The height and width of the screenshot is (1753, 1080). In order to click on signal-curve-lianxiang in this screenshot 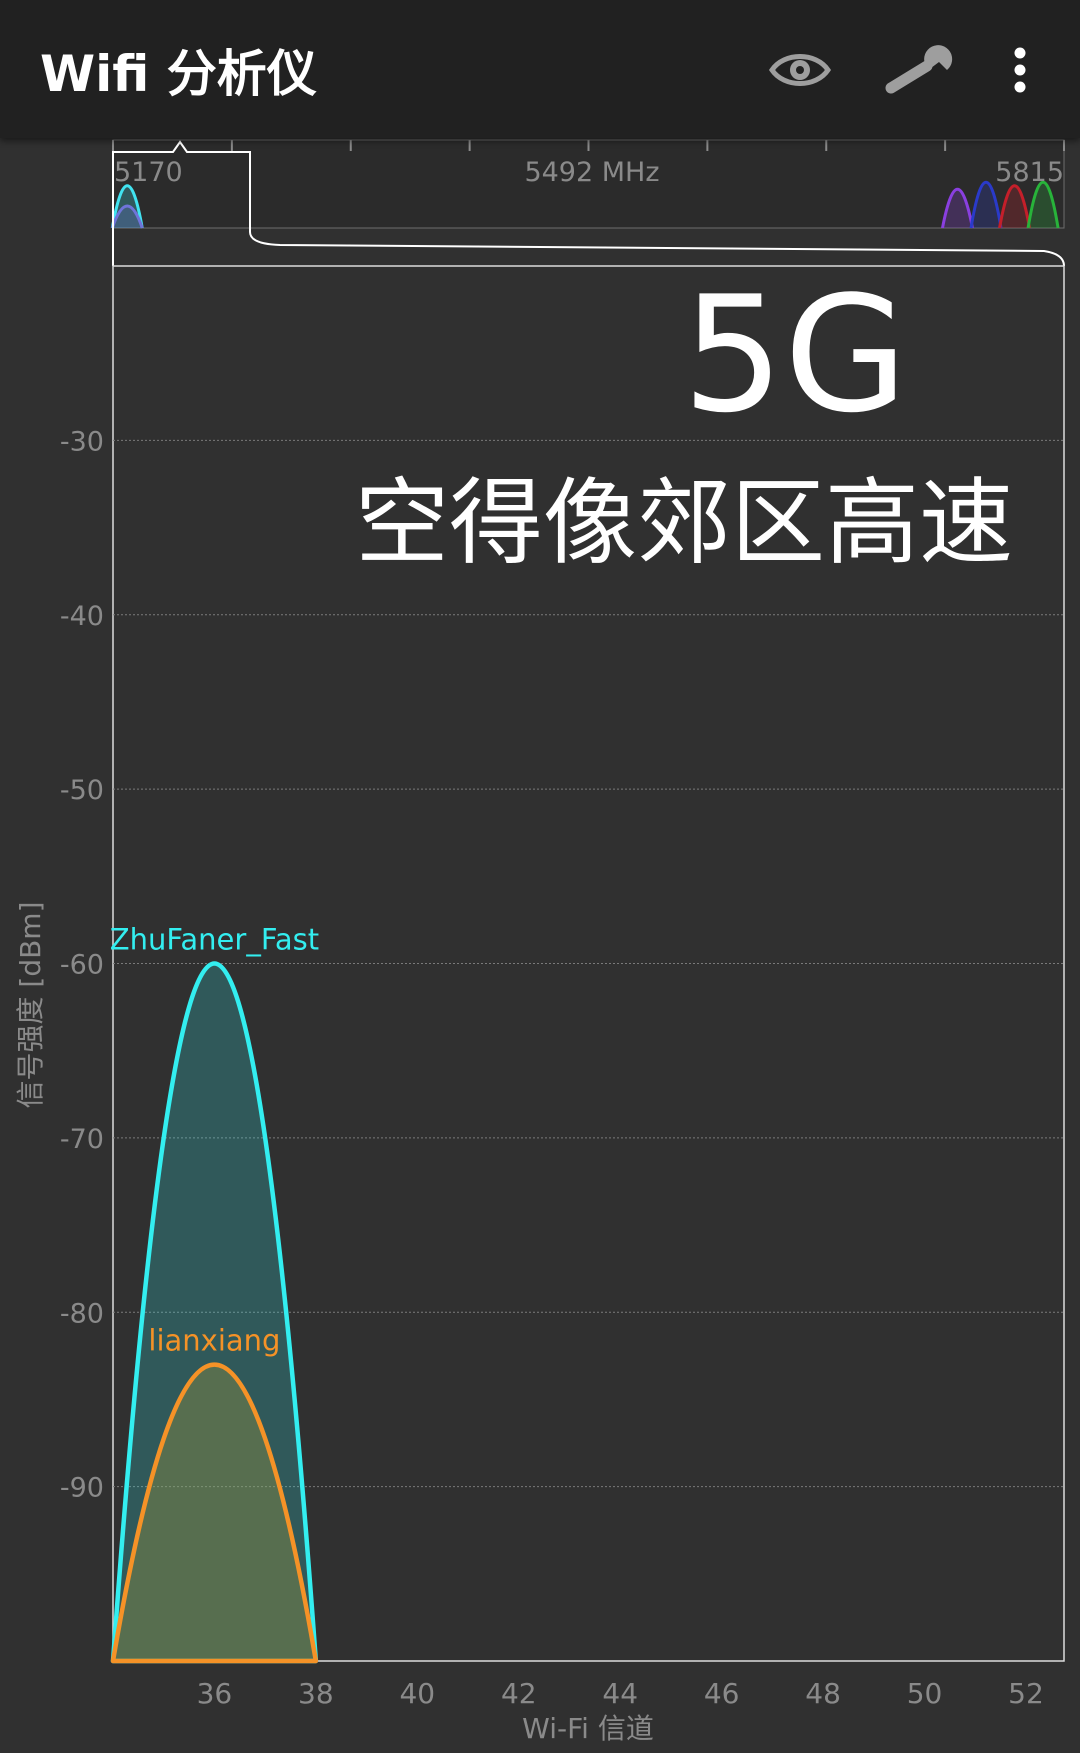, I will do `click(214, 1513)`.